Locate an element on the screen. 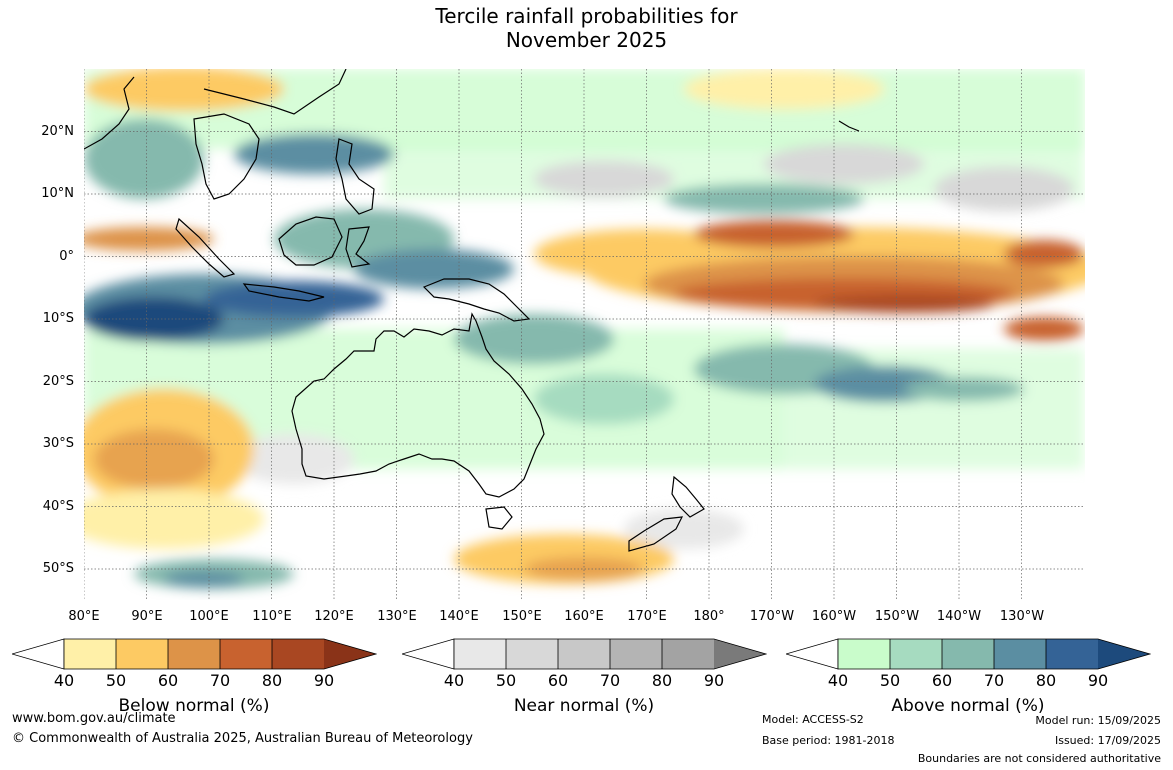  java-coast is located at coordinates (283, 292).